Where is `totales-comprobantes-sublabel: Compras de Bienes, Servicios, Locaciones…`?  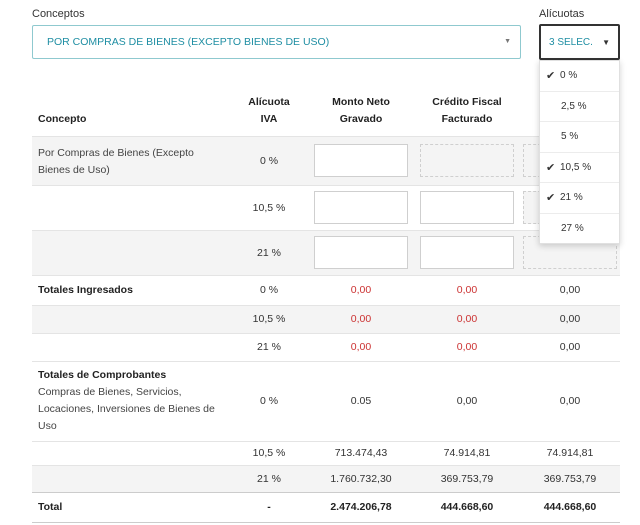
totales-comprobantes-sublabel: Compras de Bienes, Servicios, Locaciones… is located at coordinates (126, 408).